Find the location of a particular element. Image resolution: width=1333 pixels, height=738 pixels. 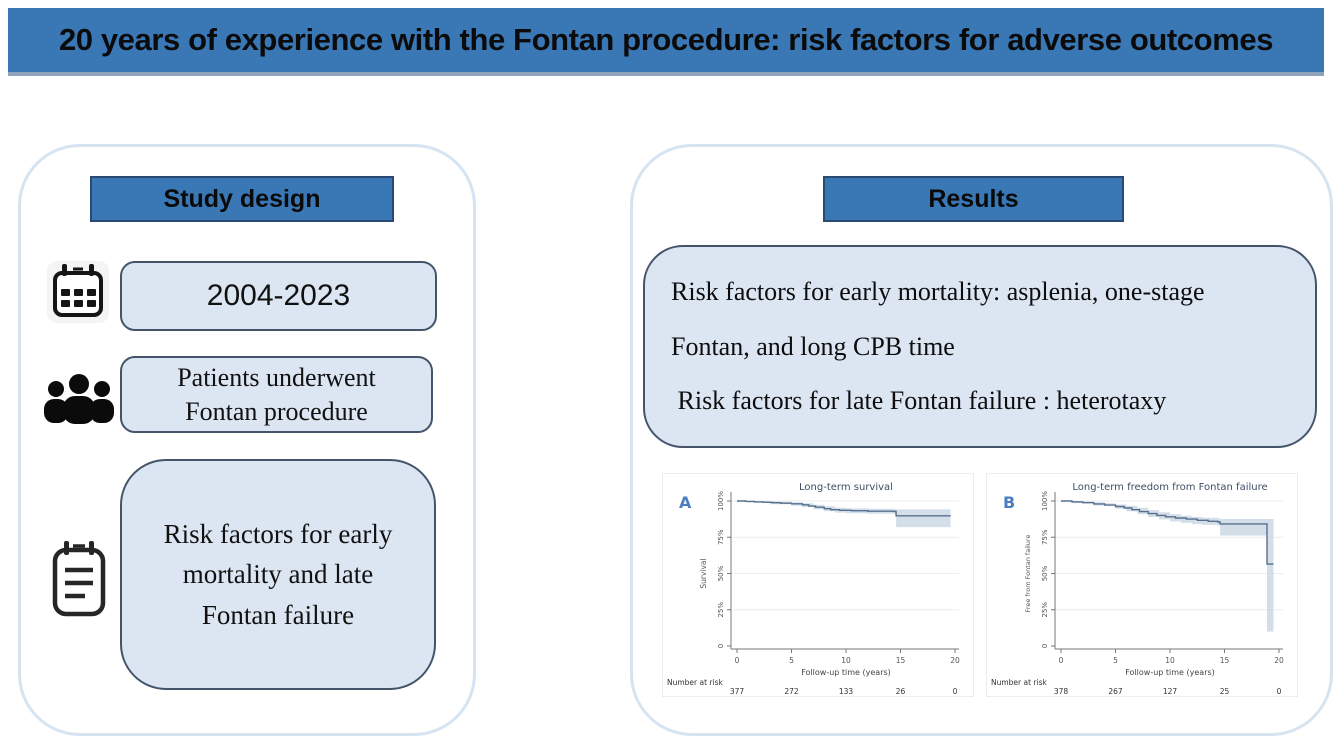

chart-title: Long-term survival is located at coordinates (846, 487).